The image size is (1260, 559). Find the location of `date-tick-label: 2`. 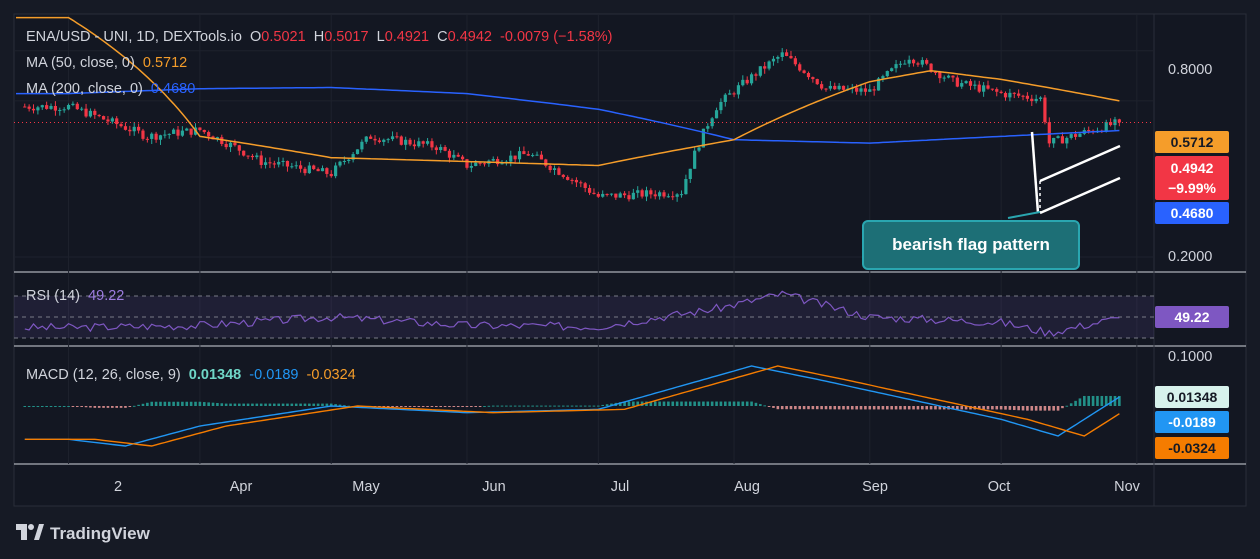

date-tick-label: 2 is located at coordinates (118, 487).